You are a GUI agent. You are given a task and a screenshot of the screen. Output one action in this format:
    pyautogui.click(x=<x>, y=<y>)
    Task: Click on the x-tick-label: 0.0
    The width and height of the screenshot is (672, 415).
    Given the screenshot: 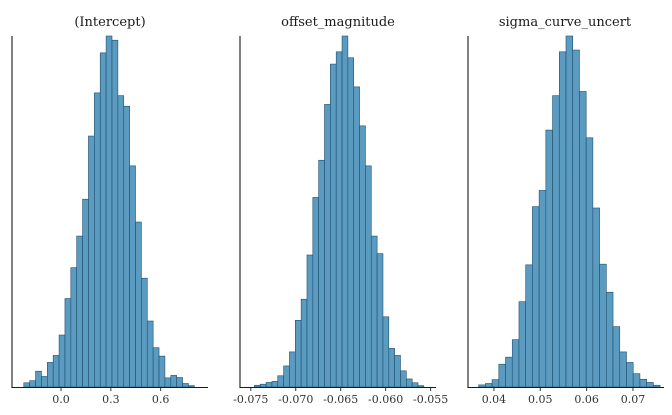 What is the action you would take?
    pyautogui.click(x=61, y=399)
    